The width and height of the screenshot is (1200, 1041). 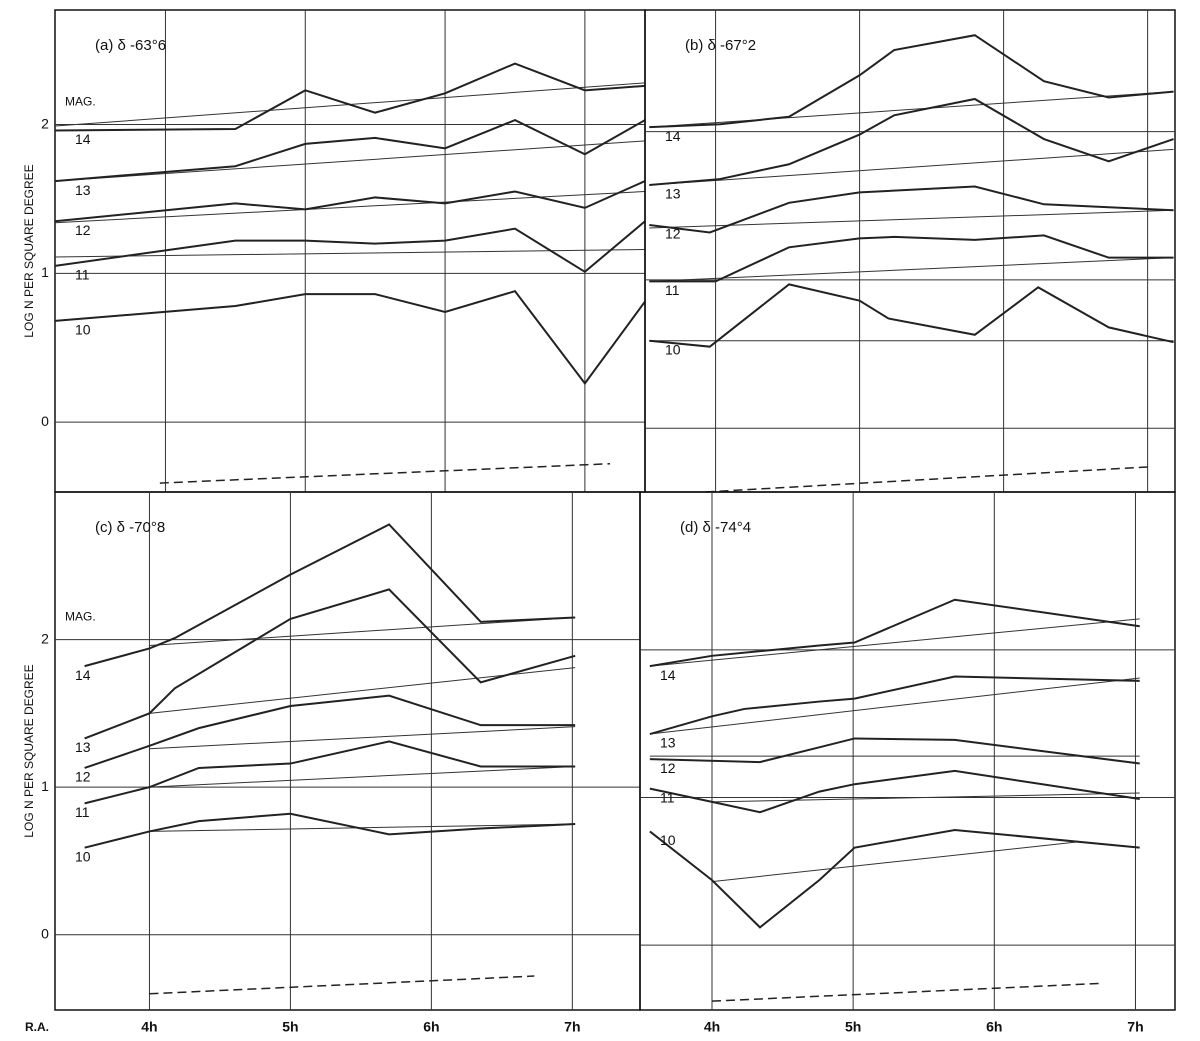 What do you see at coordinates (720, 45) in the screenshot?
I see `panel-title: (b) δ -67°2` at bounding box center [720, 45].